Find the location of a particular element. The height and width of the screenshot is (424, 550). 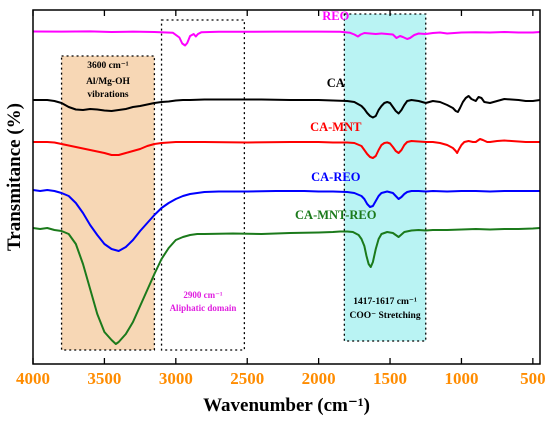

series-label-ca-reo: CA-REO is located at coordinates (336, 177).